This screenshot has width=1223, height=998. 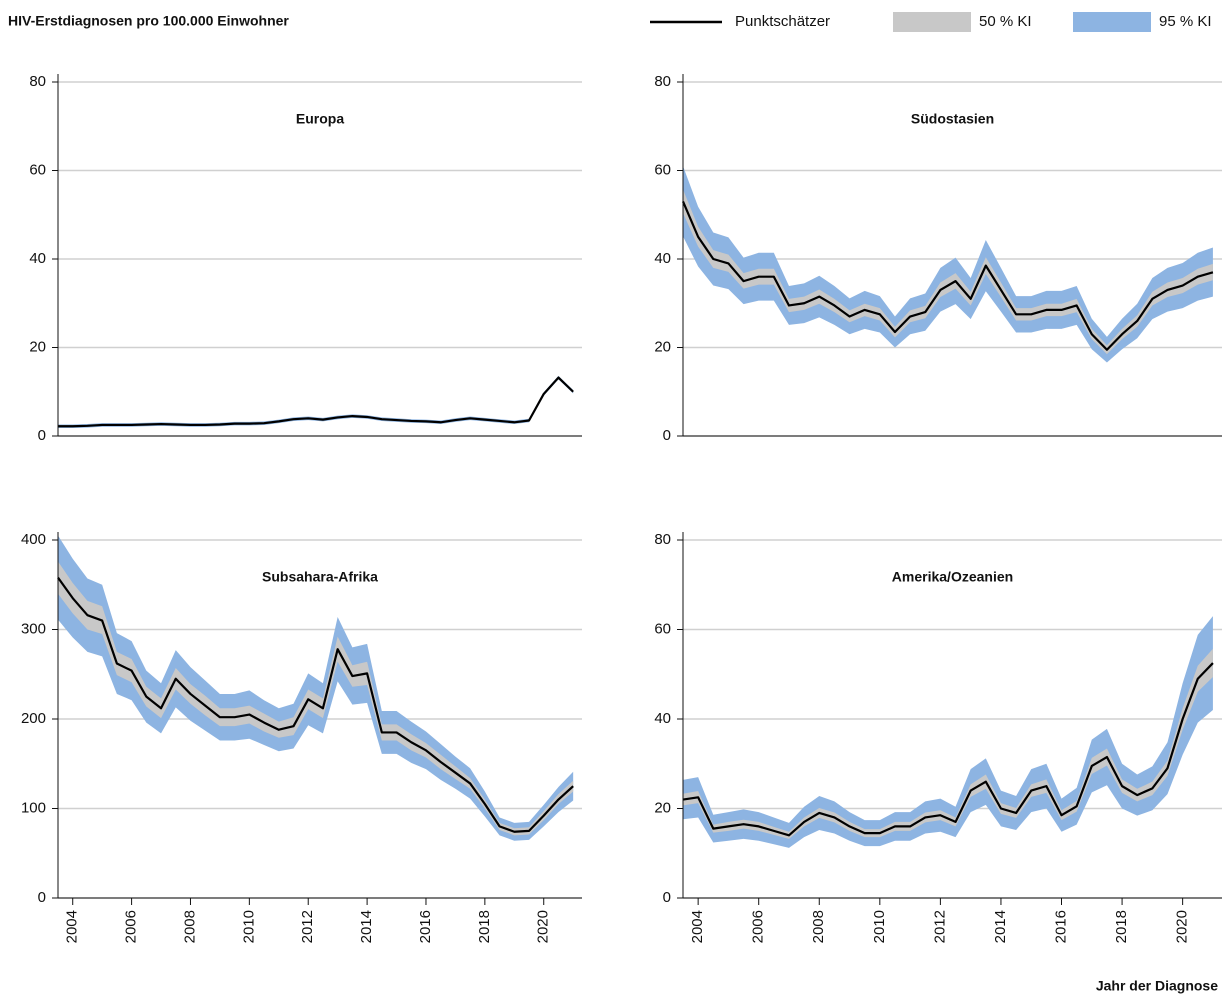 I want to click on legend-label: 50 % KI, so click(x=1005, y=21).